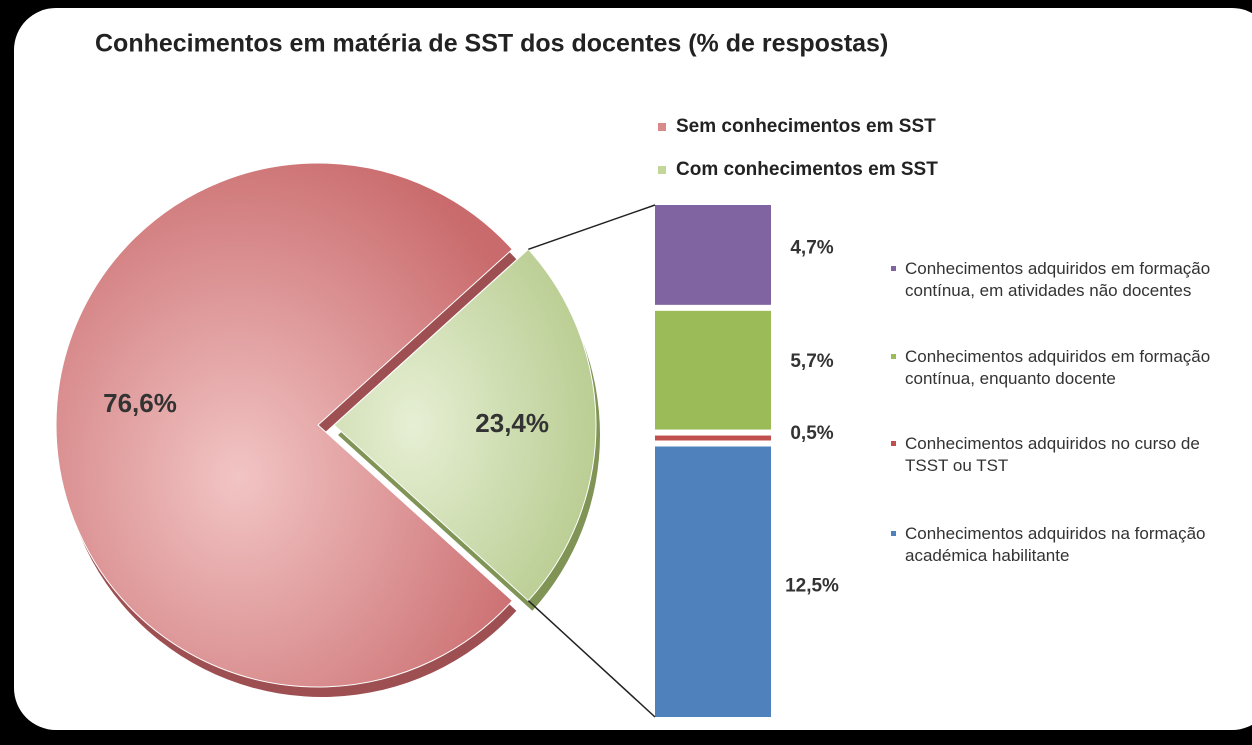 This screenshot has width=1252, height=745. Describe the element at coordinates (140, 403) in the screenshot. I see `data-label: 76,6%` at that location.